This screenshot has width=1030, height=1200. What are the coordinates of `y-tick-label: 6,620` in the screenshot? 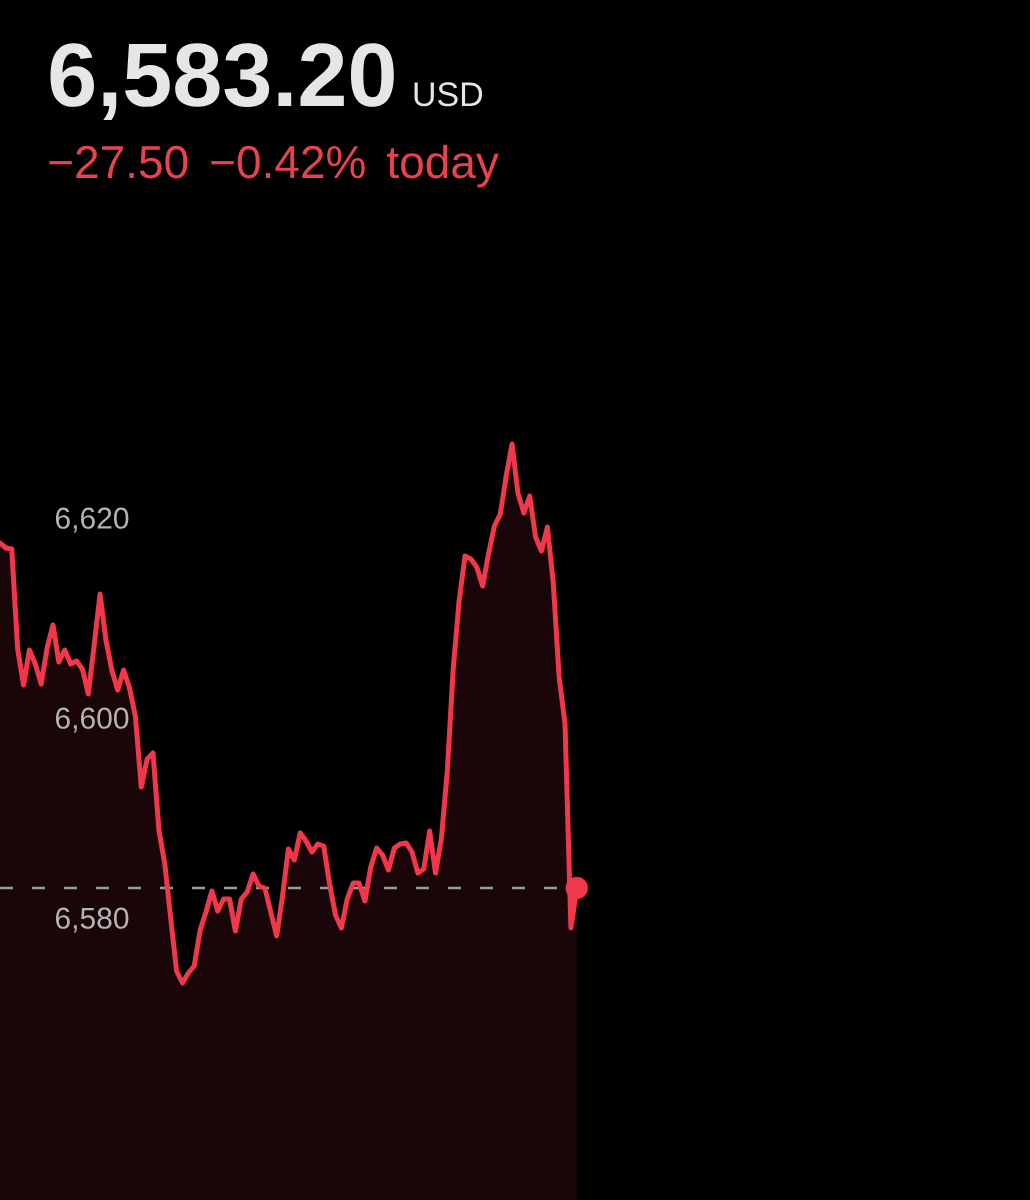 It's located at (92, 520).